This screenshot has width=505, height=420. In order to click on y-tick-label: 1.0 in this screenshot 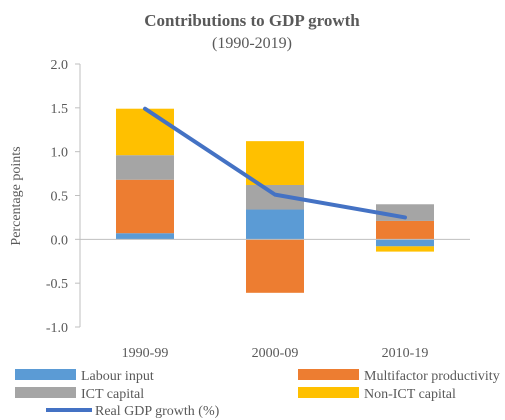, I will do `click(60, 153)`.